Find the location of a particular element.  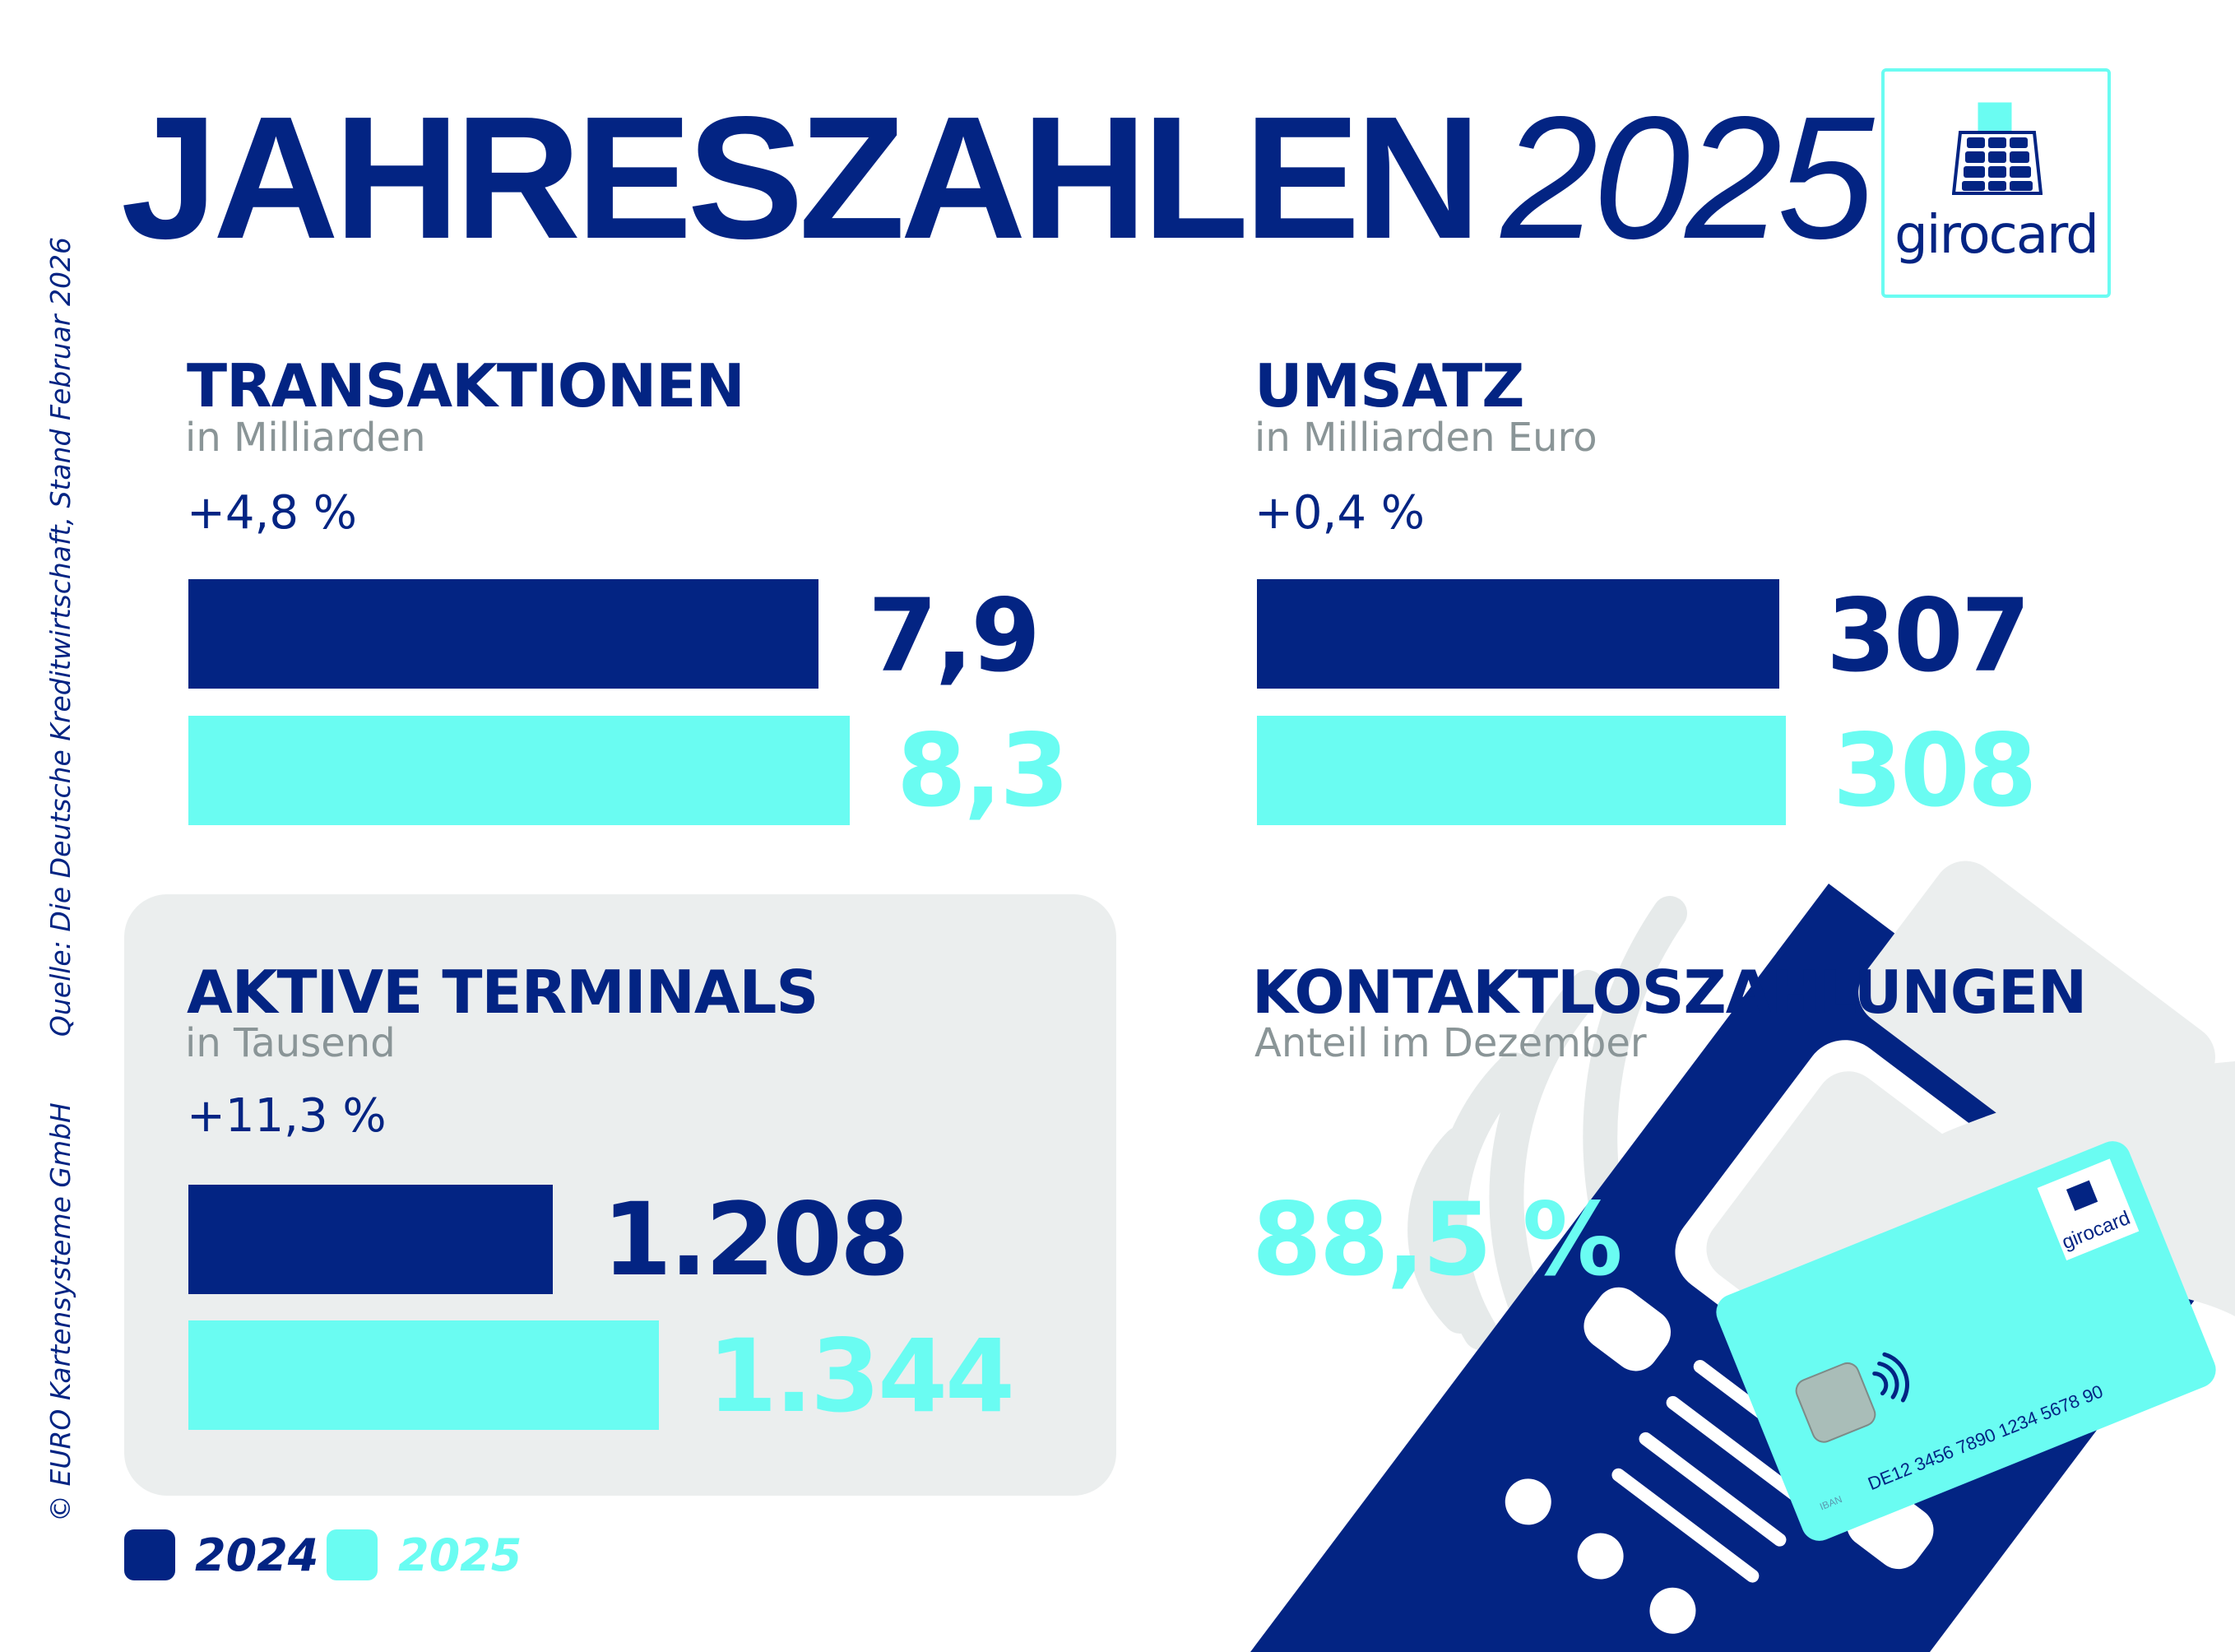

contactless-icon is located at coordinates (1891, 1377).